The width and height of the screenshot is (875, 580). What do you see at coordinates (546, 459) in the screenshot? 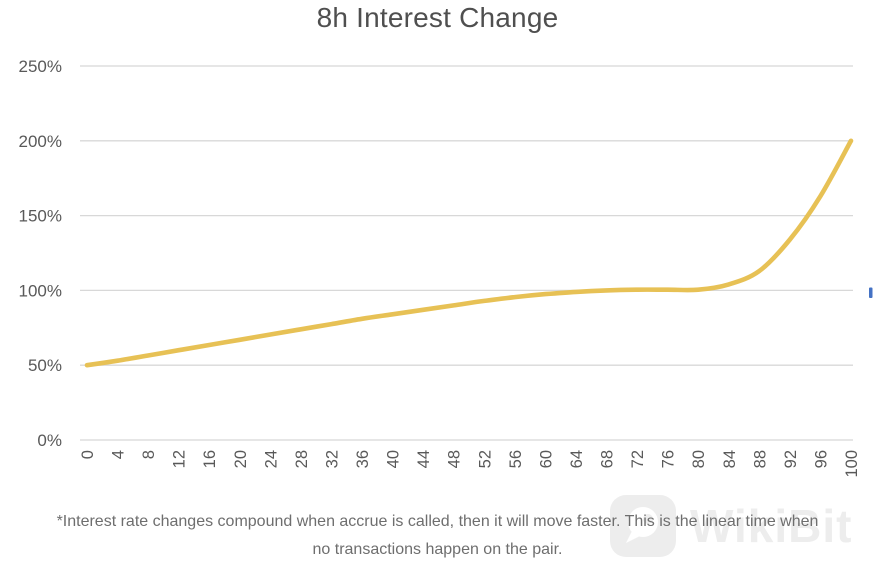
I see `x-axis-tick-label: 60` at bounding box center [546, 459].